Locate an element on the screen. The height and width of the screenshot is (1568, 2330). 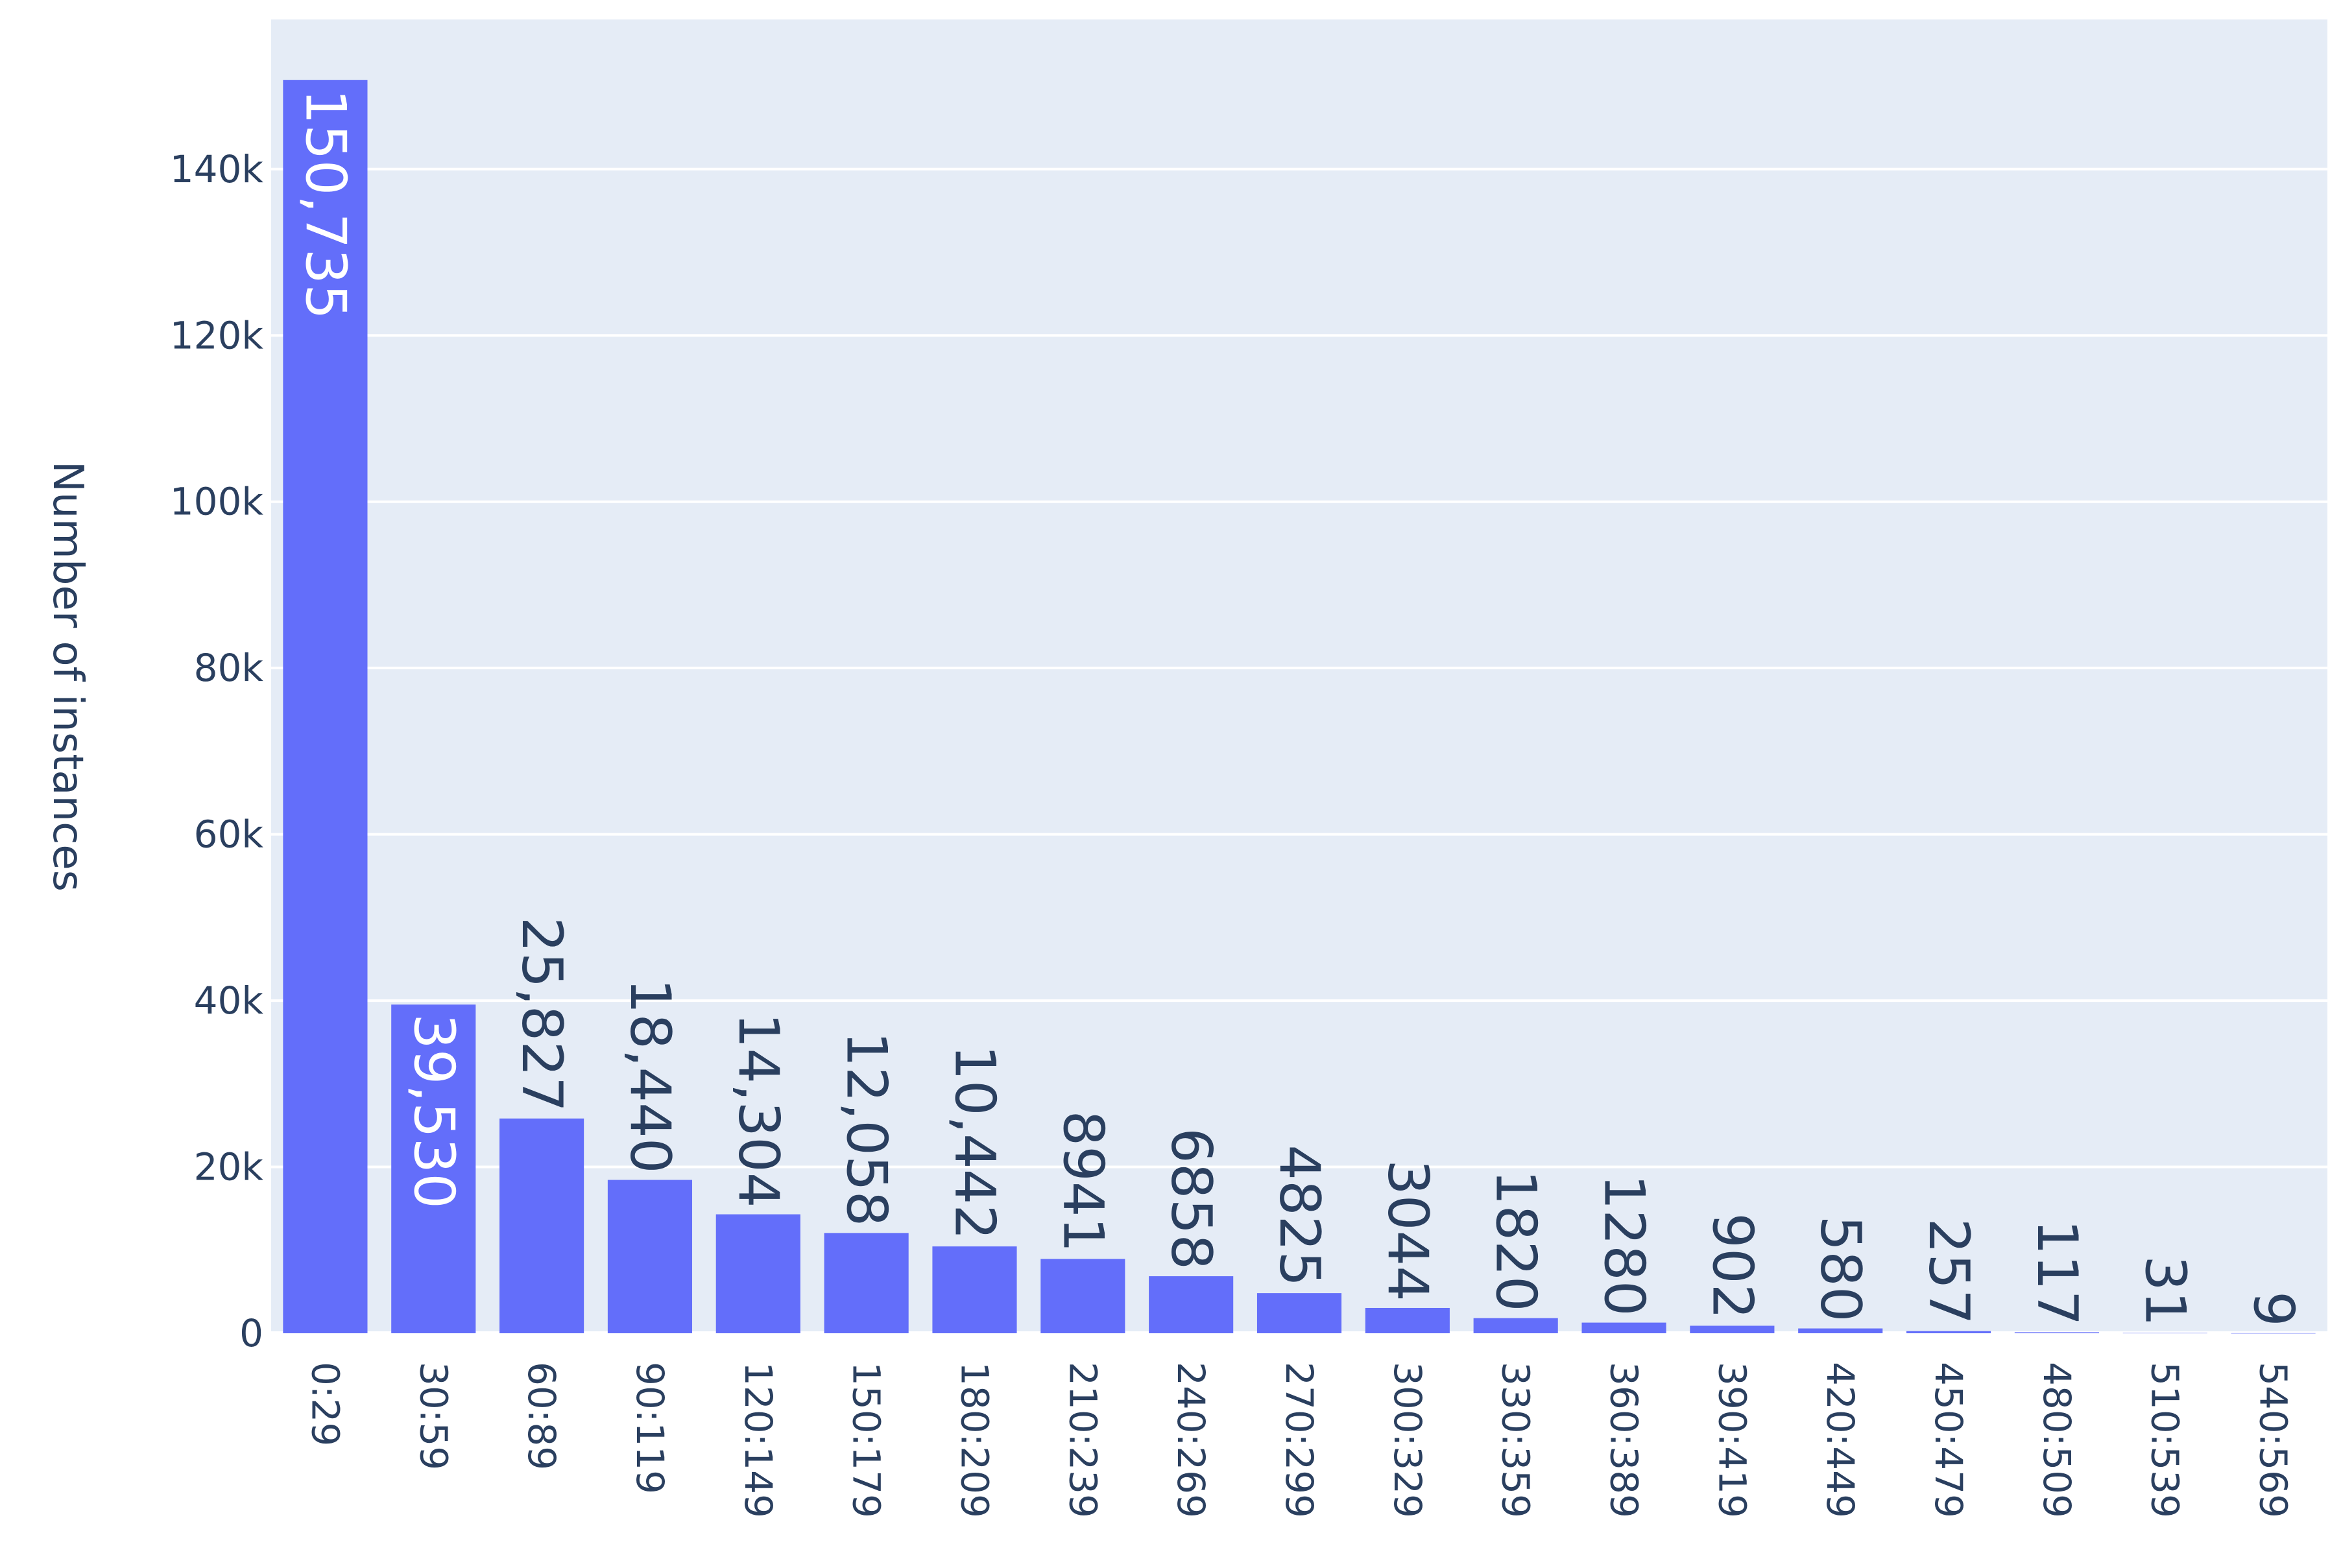
bar-value-label: 8941 is located at coordinates (1083, 1181).